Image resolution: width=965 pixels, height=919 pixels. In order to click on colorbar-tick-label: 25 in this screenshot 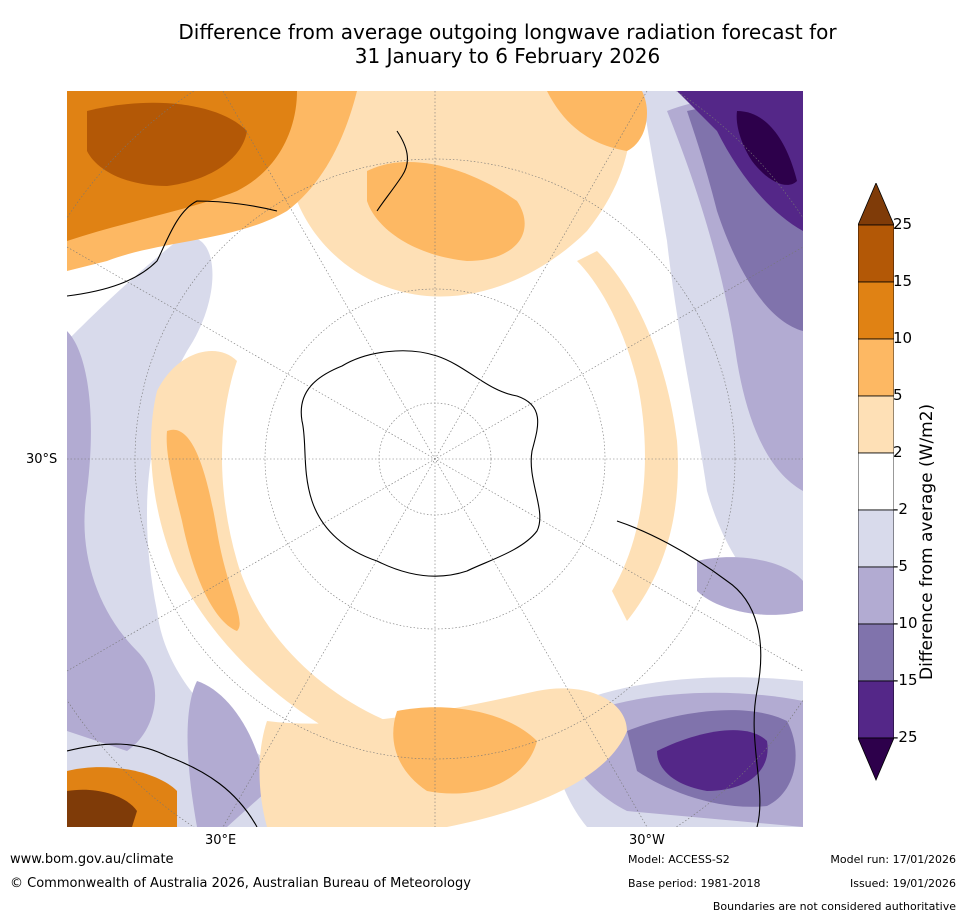, I will do `click(903, 224)`.